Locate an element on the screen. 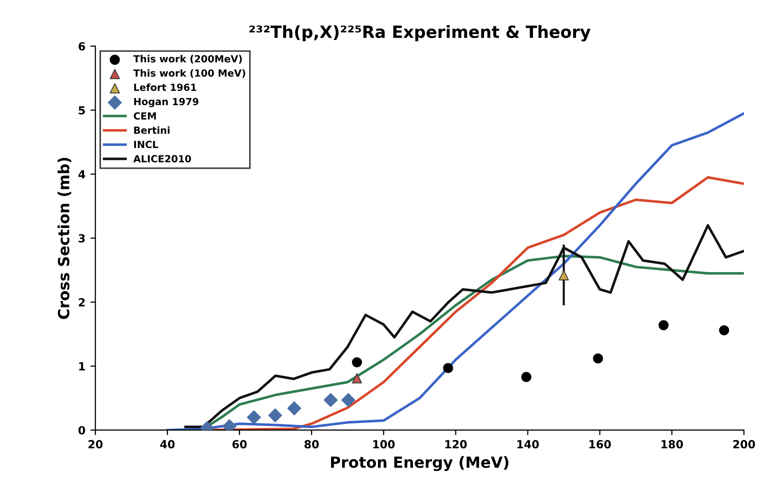 The width and height of the screenshot is (763, 486). y-tick-label: 1 is located at coordinates (82, 366).